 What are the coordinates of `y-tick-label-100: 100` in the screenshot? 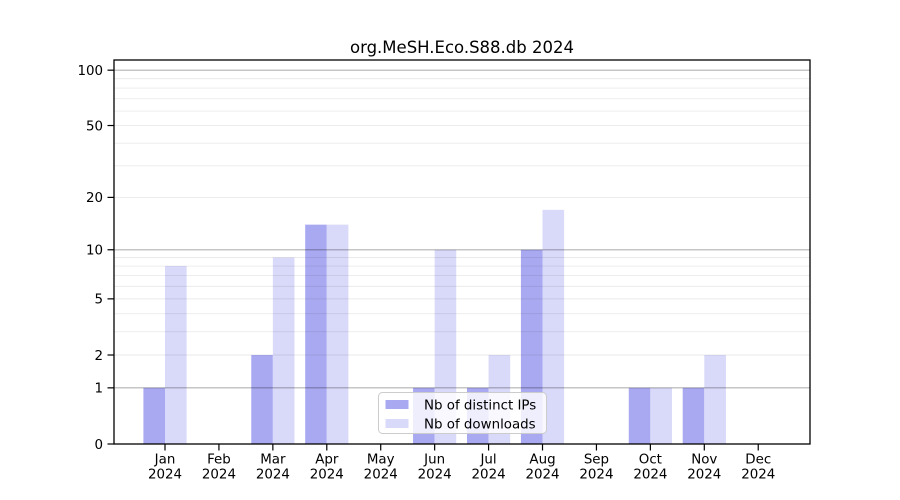 It's located at (90, 71).